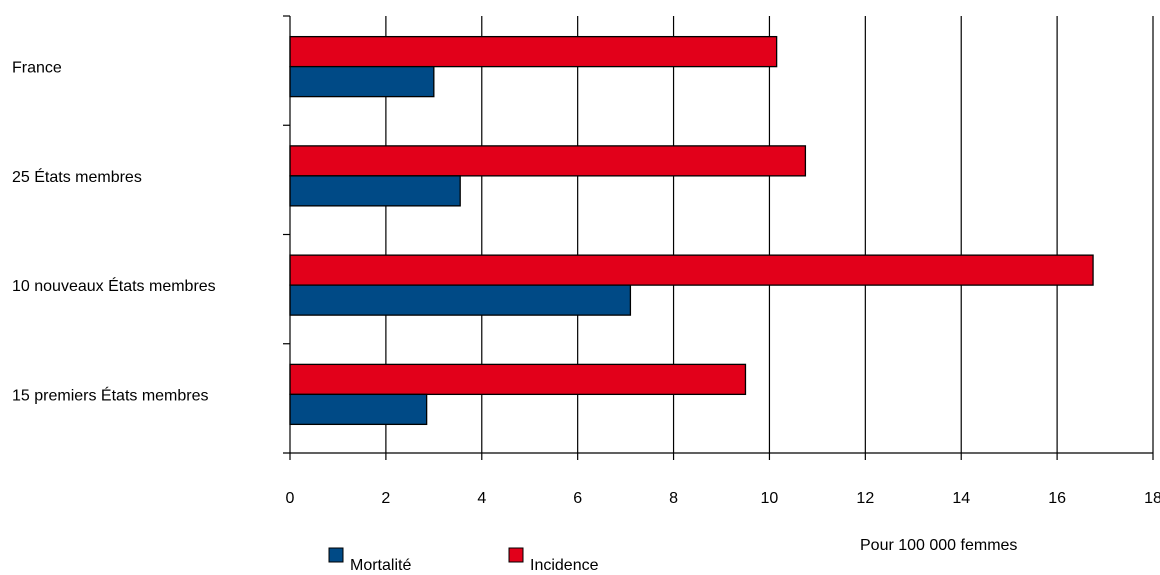 The height and width of the screenshot is (575, 1160). I want to click on legend-label-incidence: Incidence, so click(564, 565).